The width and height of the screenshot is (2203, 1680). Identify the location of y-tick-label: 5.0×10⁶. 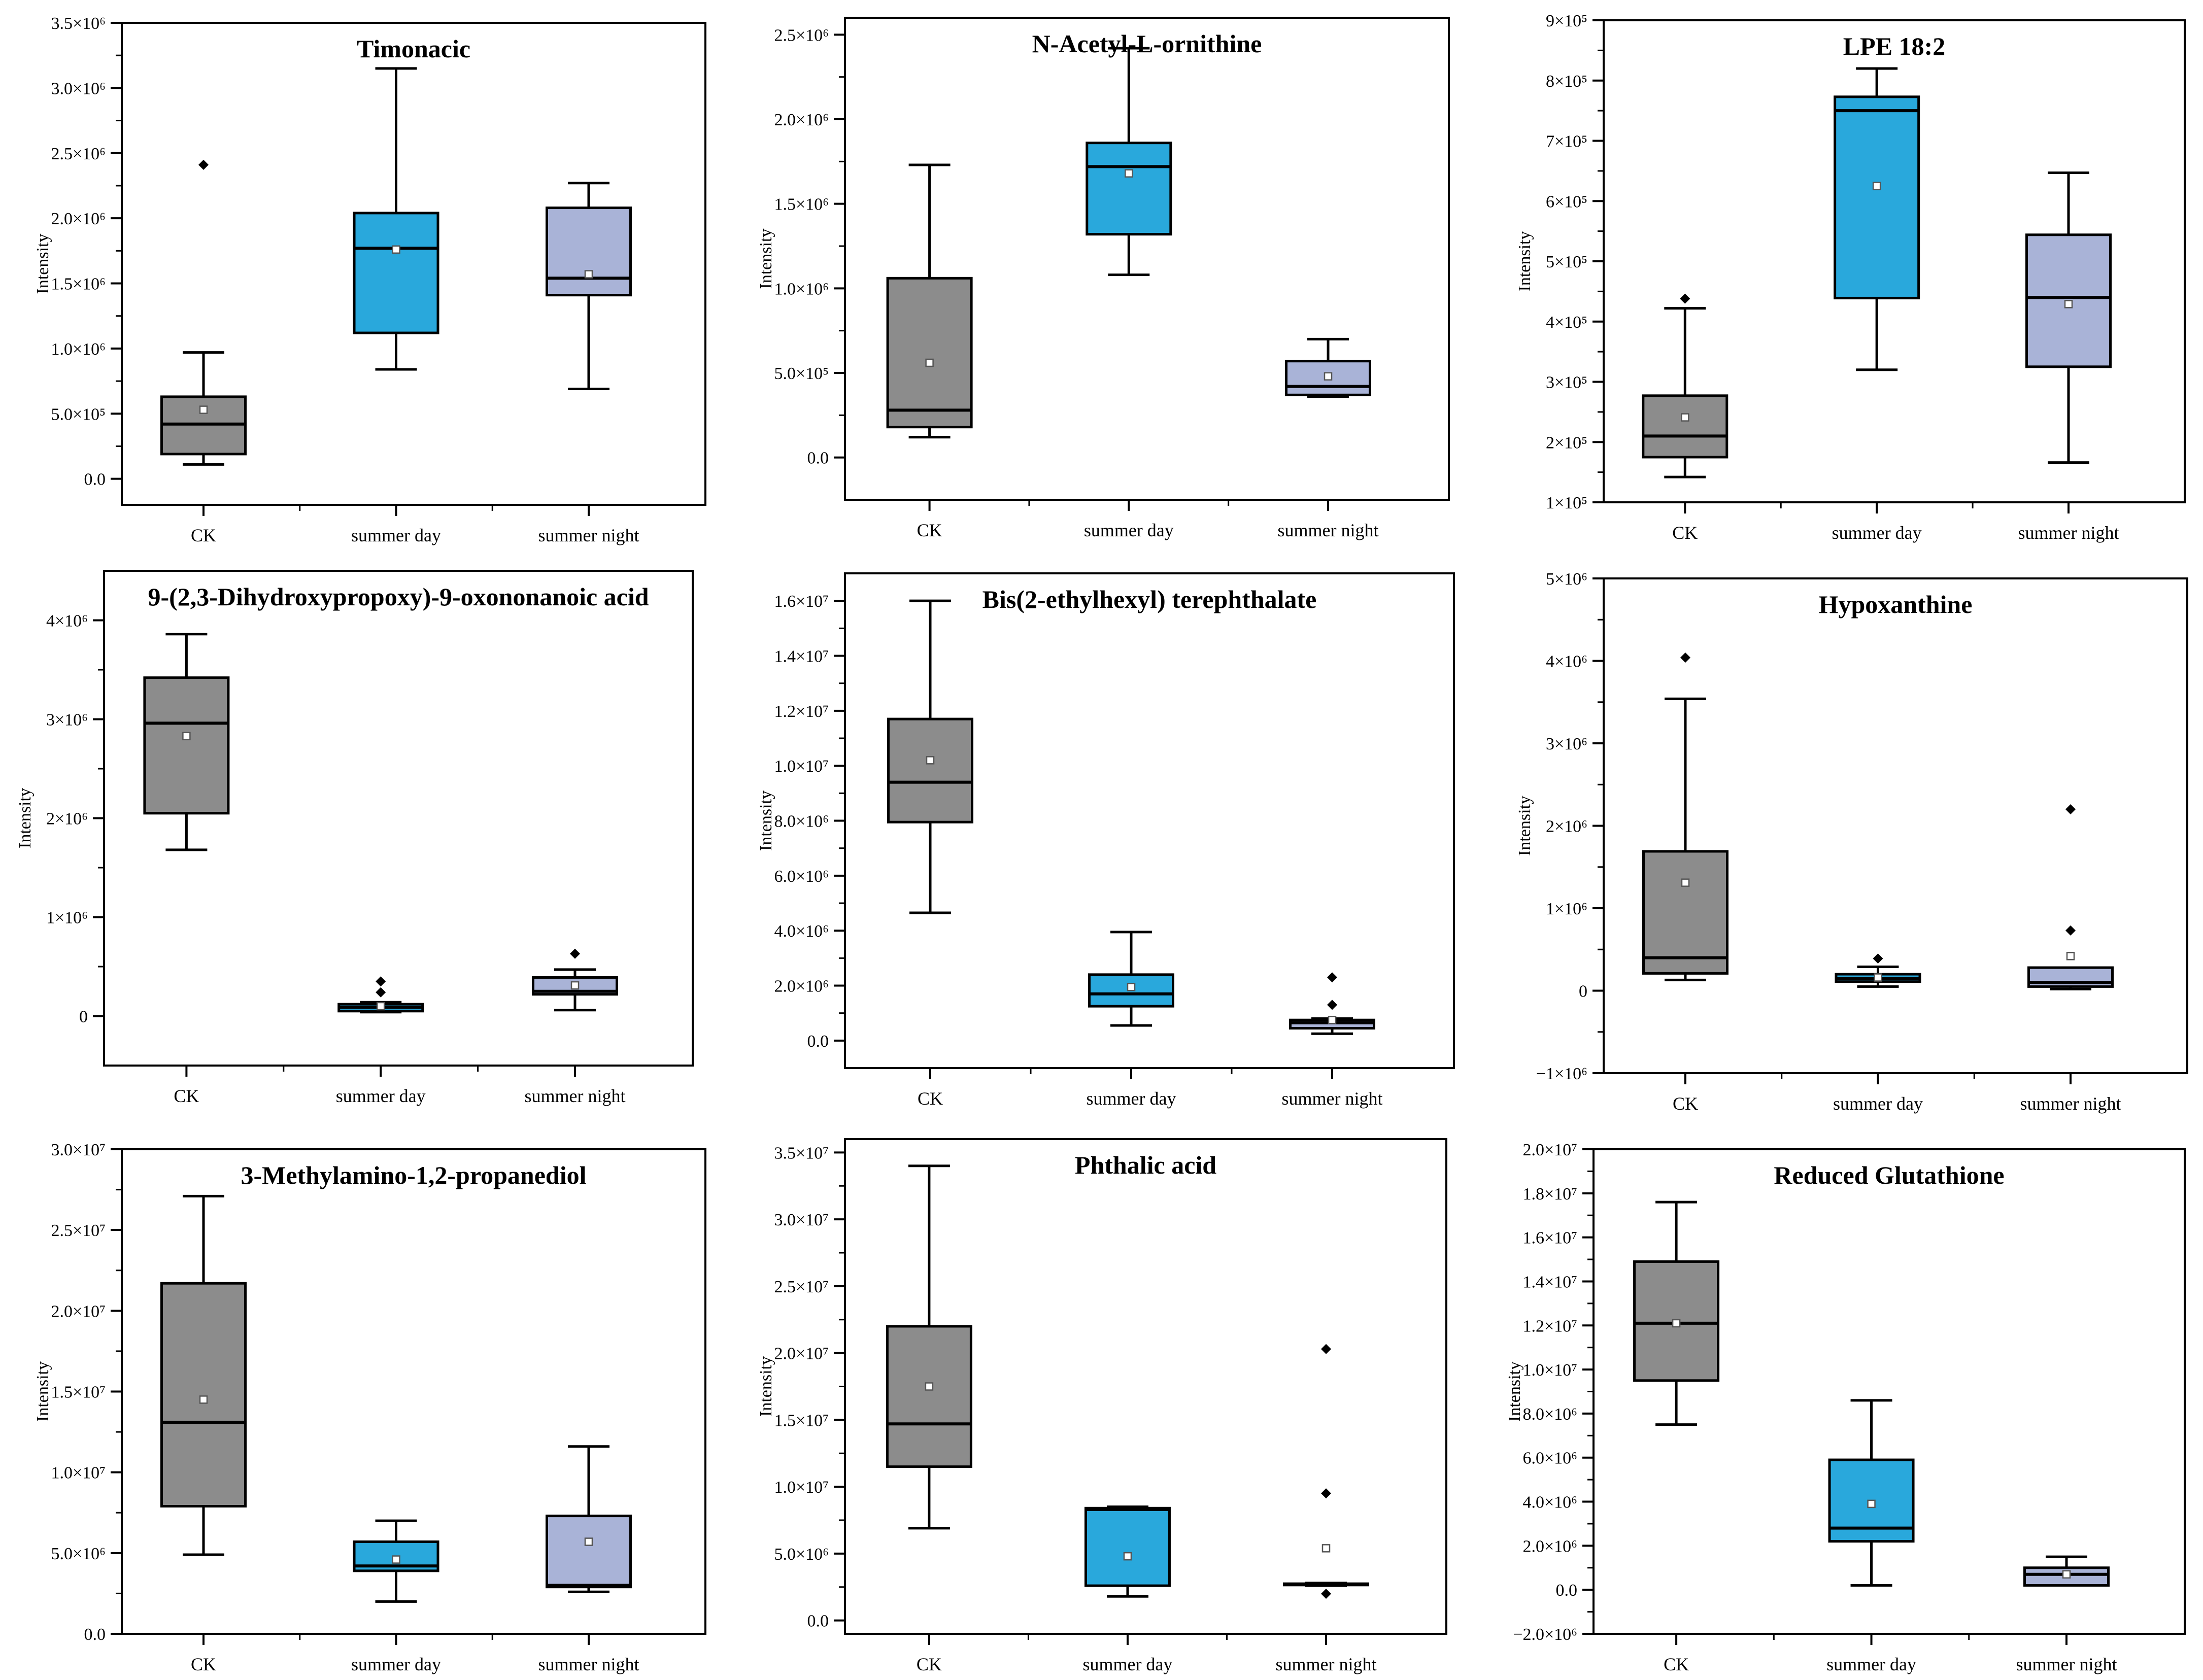
(801, 1554).